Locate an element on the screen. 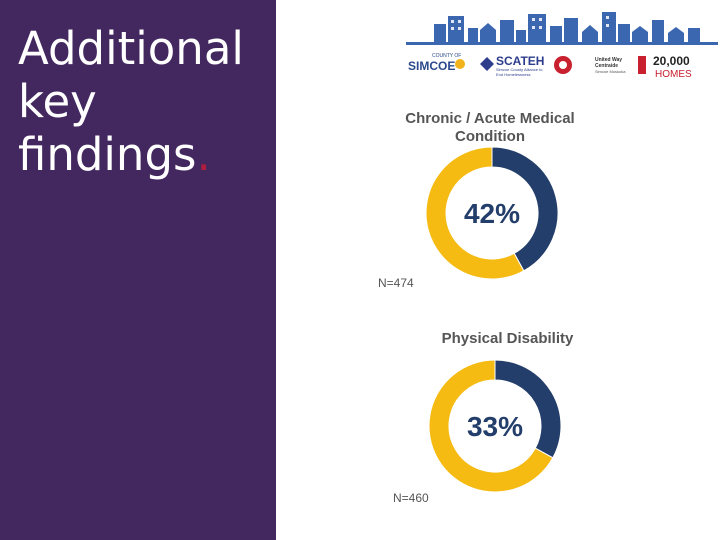 The image size is (720, 540). slide-title-word: findings is located at coordinates (107, 154).